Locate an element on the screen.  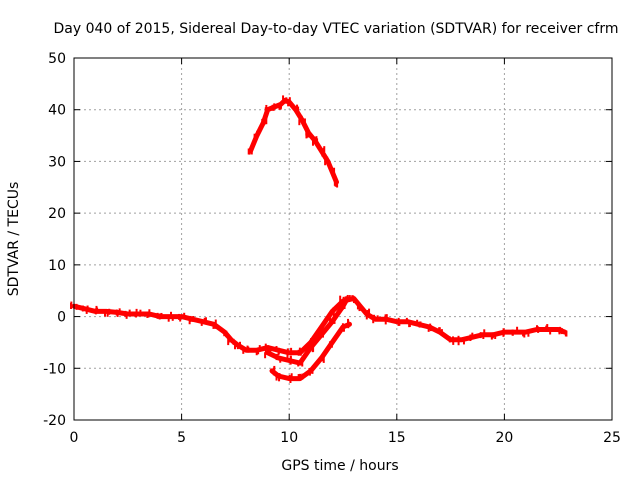
y-tick-label: 20 is located at coordinates (57, 214).